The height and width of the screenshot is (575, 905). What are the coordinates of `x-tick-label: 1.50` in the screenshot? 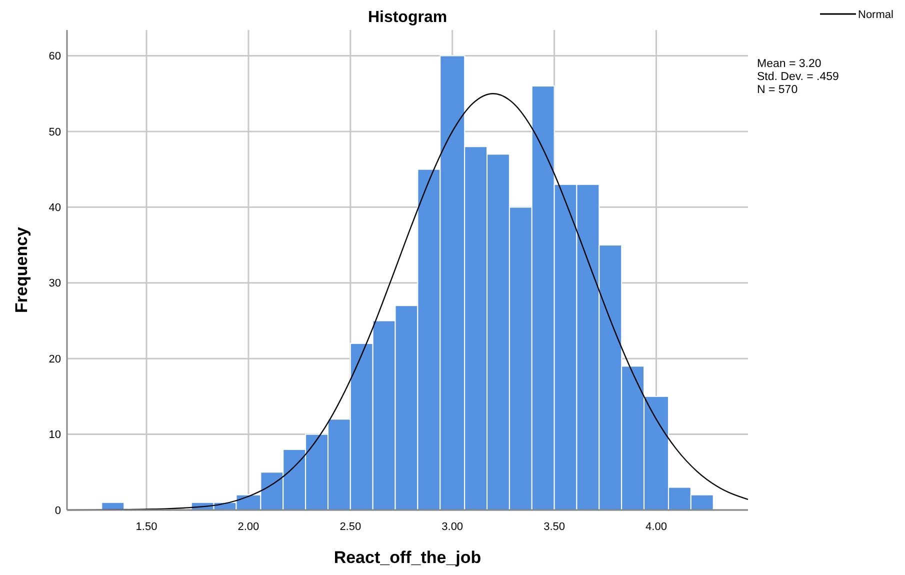 It's located at (147, 526).